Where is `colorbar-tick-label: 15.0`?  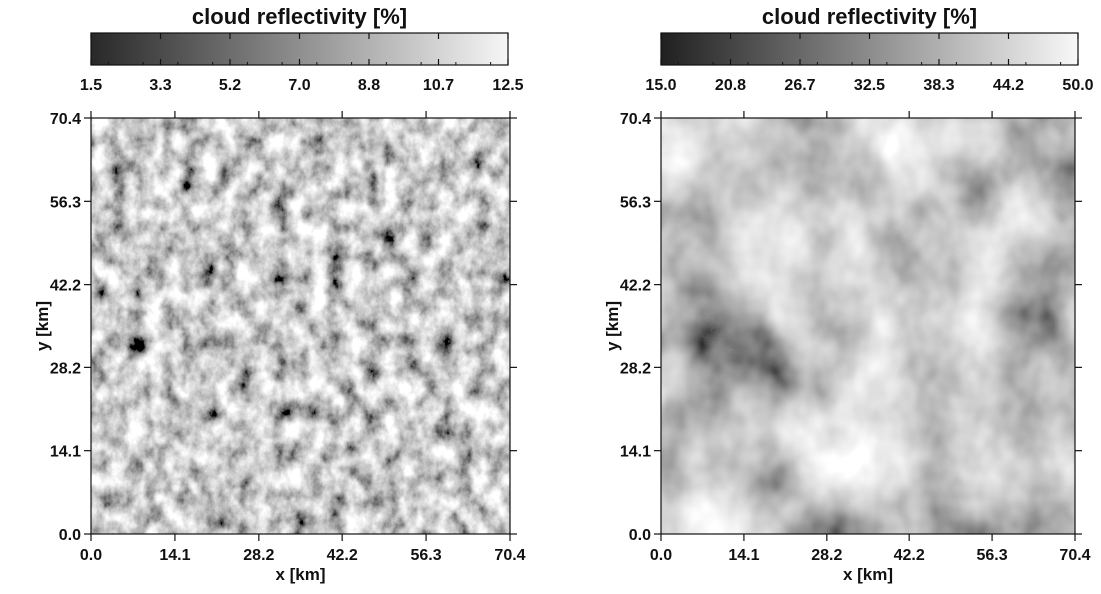
colorbar-tick-label: 15.0 is located at coordinates (660, 85).